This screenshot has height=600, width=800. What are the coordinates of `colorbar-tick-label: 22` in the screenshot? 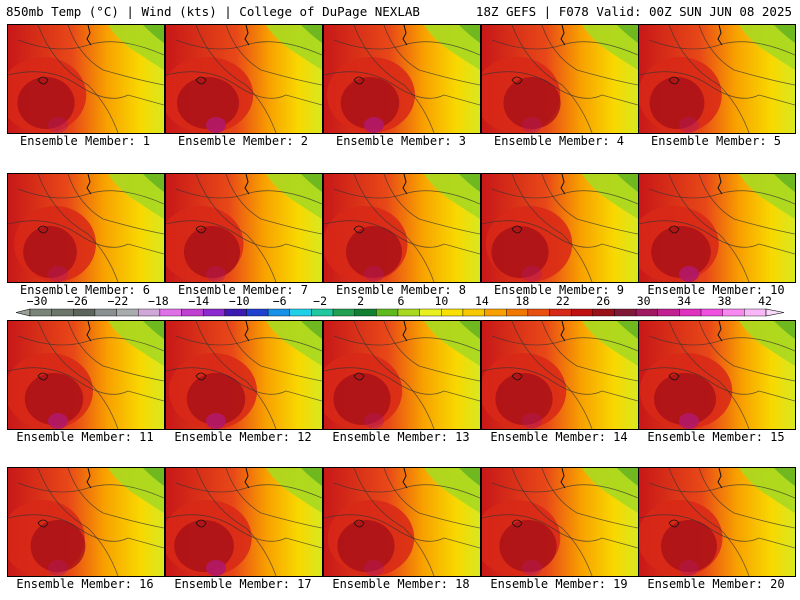 It's located at (562, 301).